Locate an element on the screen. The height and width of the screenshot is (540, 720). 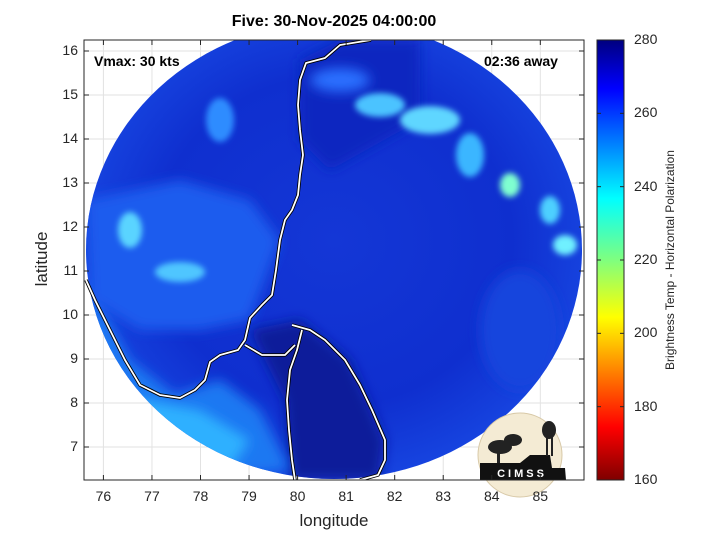
x-tick-label: 82 is located at coordinates (394, 496).